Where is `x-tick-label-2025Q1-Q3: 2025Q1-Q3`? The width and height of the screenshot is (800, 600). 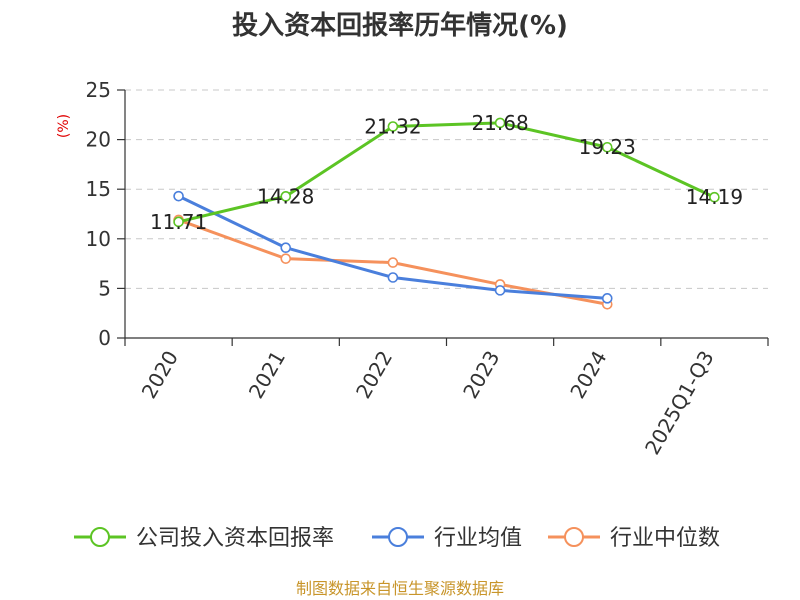 x-tick-label-2025Q1-Q3: 2025Q1-Q3 is located at coordinates (679, 403).